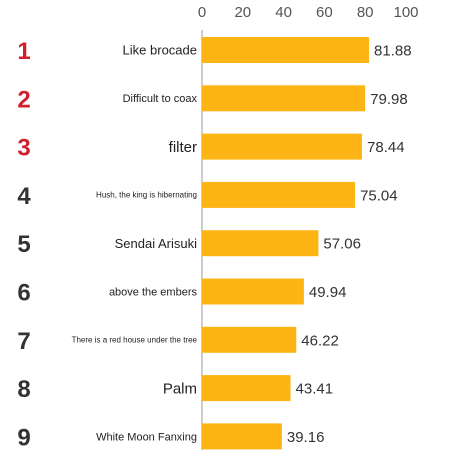 The height and width of the screenshot is (450, 450). What do you see at coordinates (342, 244) in the screenshot?
I see `value-label: 57.06` at bounding box center [342, 244].